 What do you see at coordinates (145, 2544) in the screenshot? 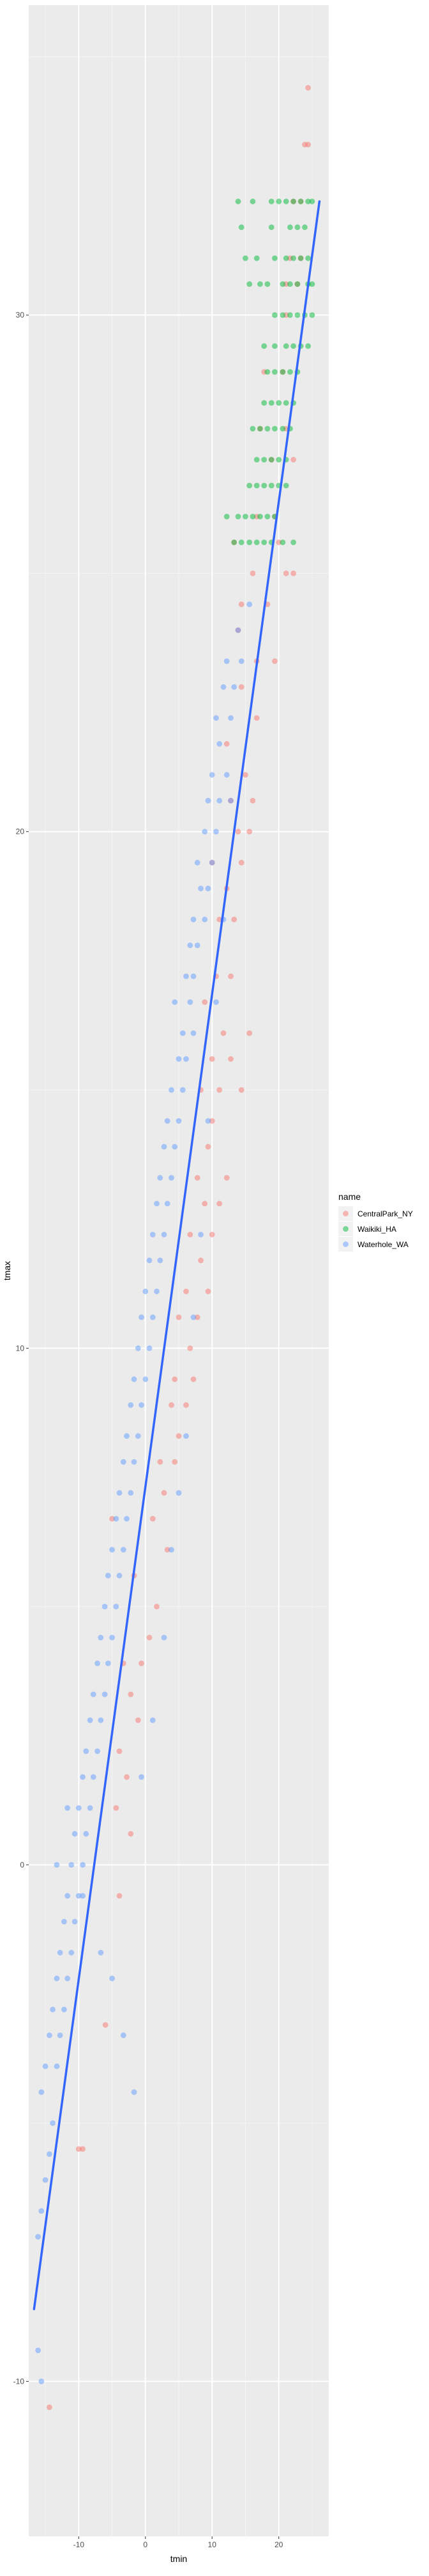
I see `x-tick-label: 0` at bounding box center [145, 2544].